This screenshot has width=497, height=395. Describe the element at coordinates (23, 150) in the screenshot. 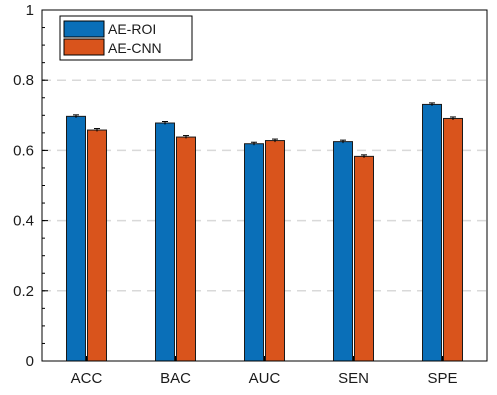

I see `y-tick-label: 0.6` at that location.